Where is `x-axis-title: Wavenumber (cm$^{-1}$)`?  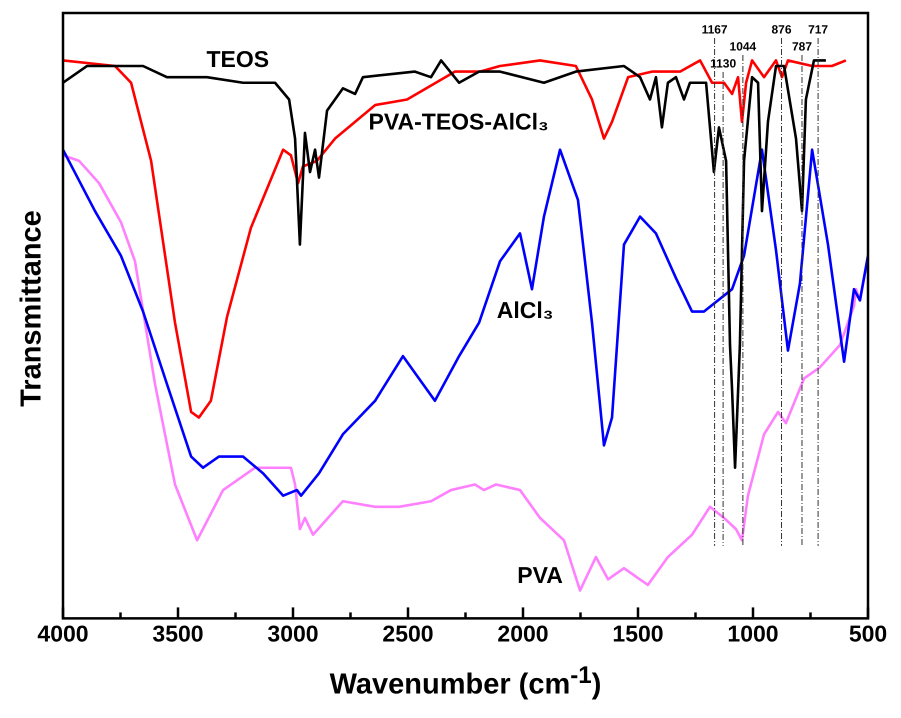 x-axis-title: Wavenumber (cm$^{-1}$) is located at coordinates (465, 682).